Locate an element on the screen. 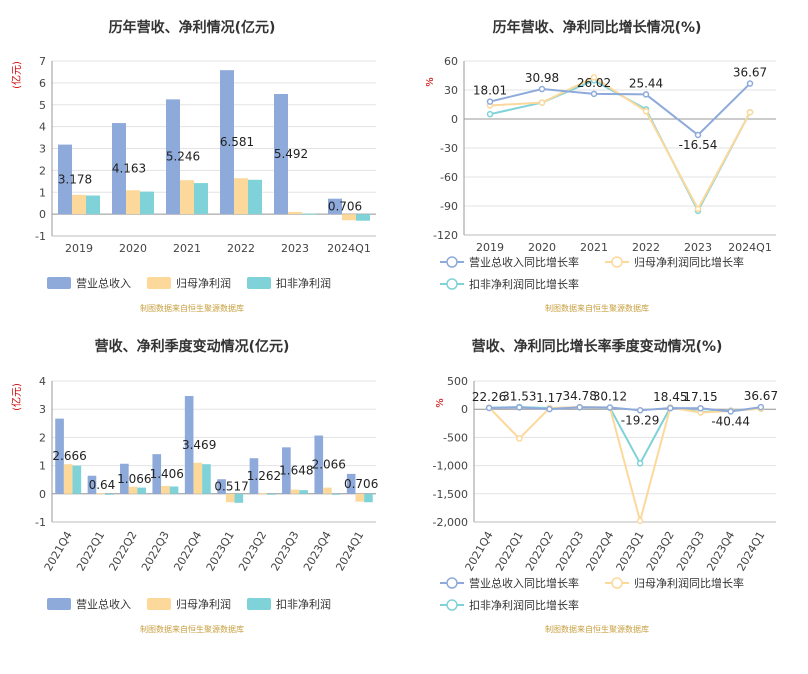 This screenshot has height=674, width=808. bar-data-label: 0.517 is located at coordinates (231, 487).